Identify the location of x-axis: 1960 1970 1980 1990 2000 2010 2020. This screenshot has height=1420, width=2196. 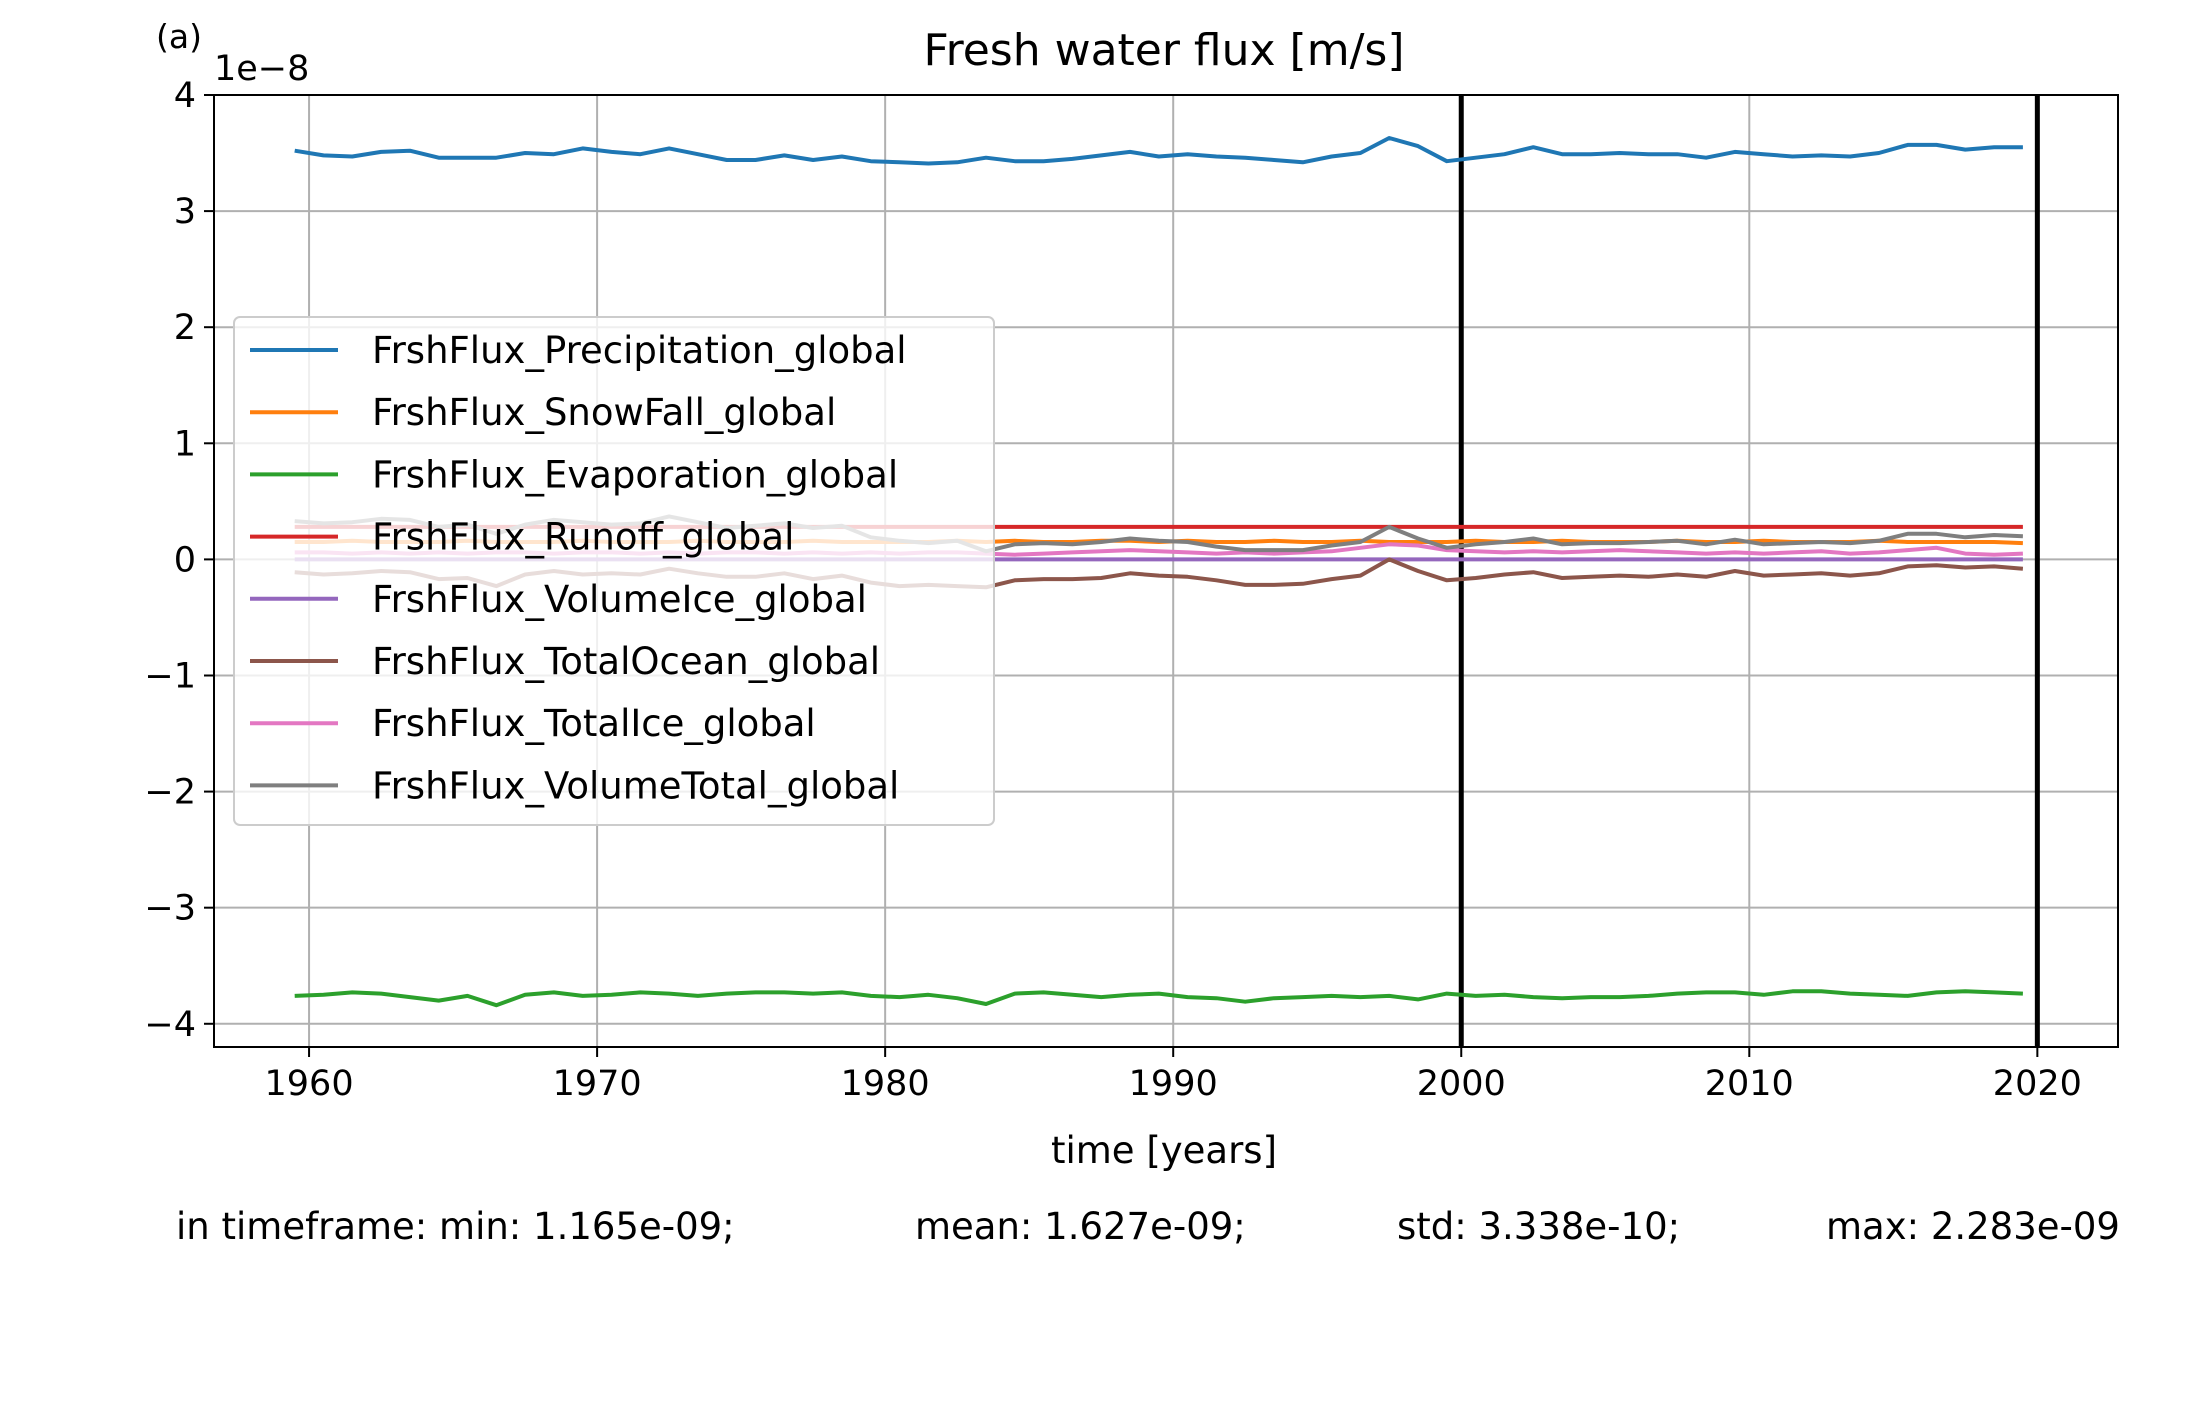
(1173, 1075).